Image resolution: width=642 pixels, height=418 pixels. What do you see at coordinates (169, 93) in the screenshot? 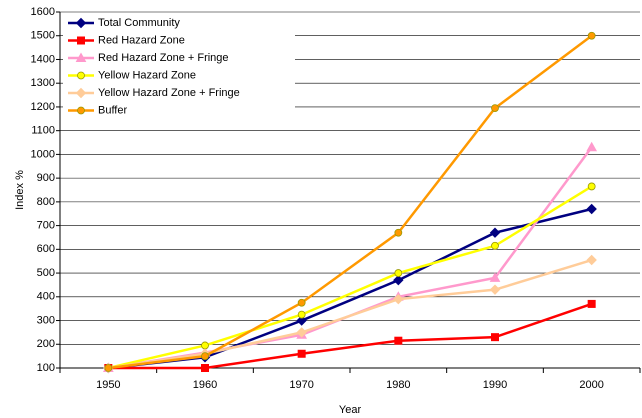
I see `legend-label: Yellow Hazard Zone + Fringe` at bounding box center [169, 93].